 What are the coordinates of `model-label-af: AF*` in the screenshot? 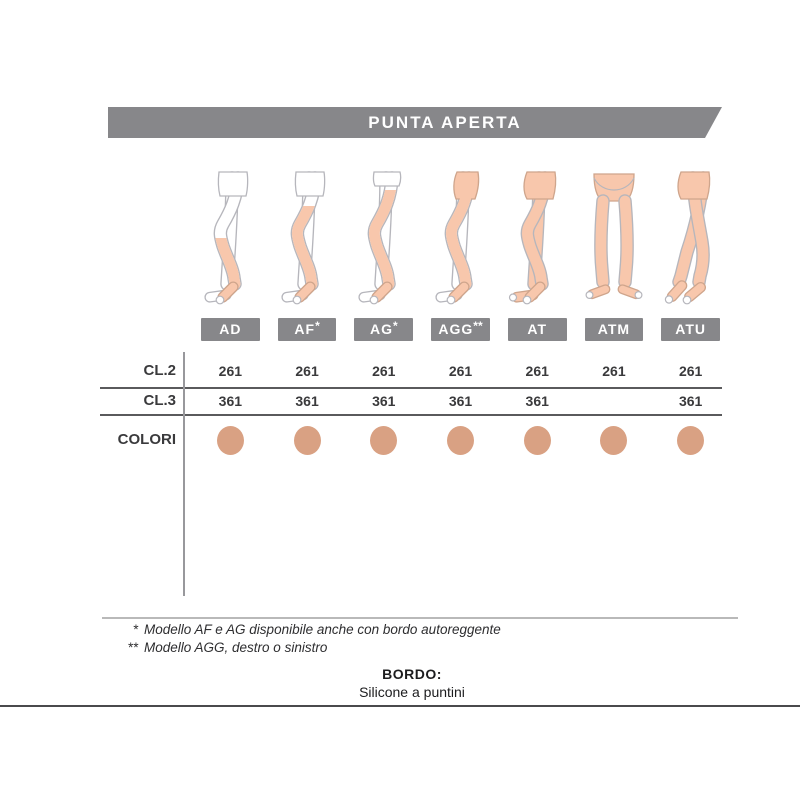 It's located at (307, 329).